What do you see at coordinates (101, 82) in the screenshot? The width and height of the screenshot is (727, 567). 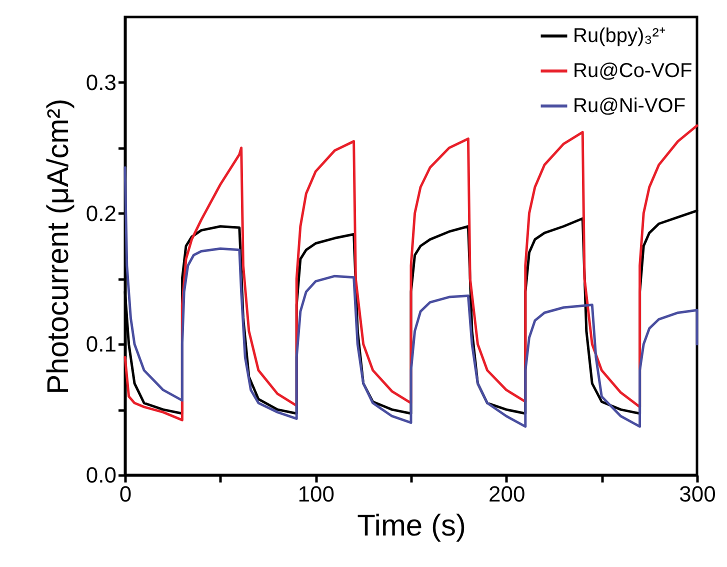 I see `y-tick-label: 0.3` at bounding box center [101, 82].